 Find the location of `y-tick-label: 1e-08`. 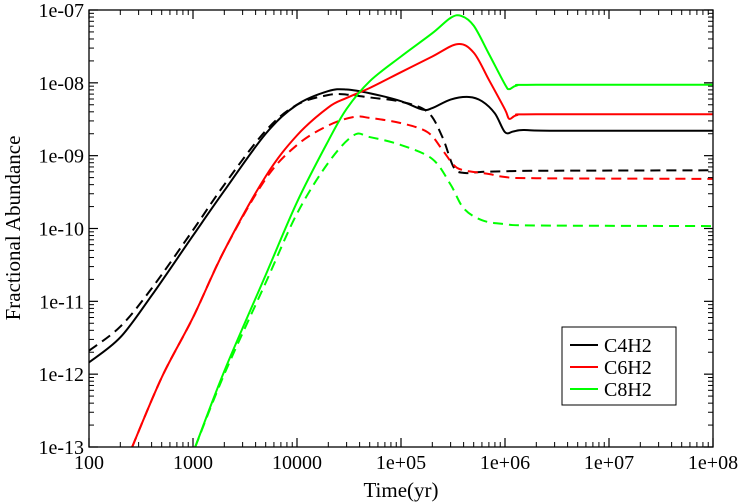

y-tick-label: 1e-08 is located at coordinates (61, 84).